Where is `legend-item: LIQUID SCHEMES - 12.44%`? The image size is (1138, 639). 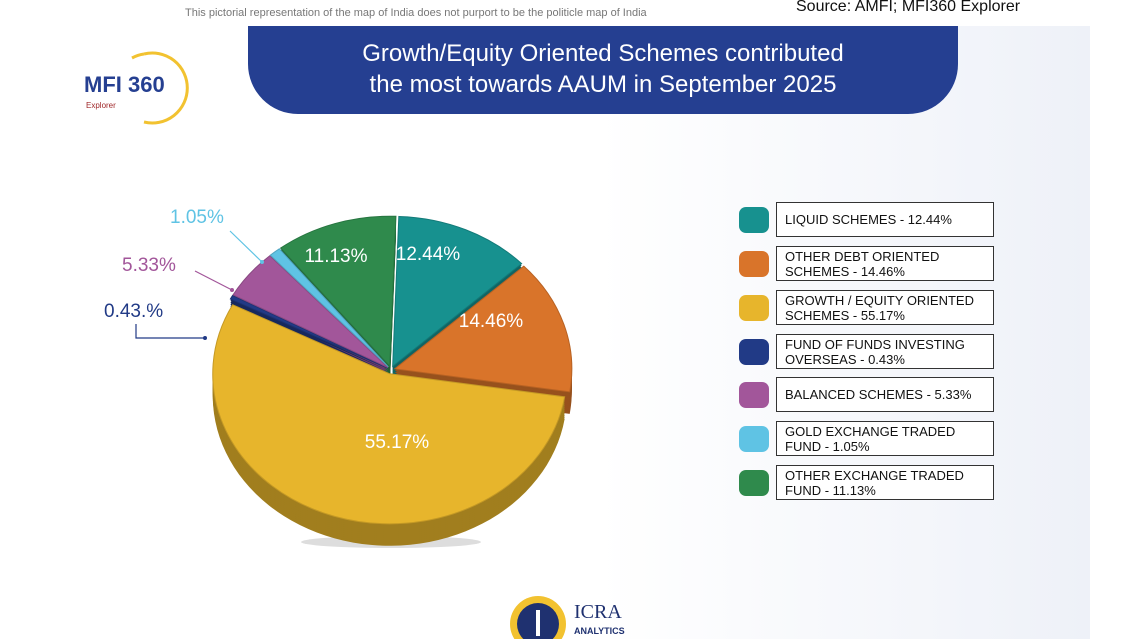 legend-item: LIQUID SCHEMES - 12.44% is located at coordinates (869, 219).